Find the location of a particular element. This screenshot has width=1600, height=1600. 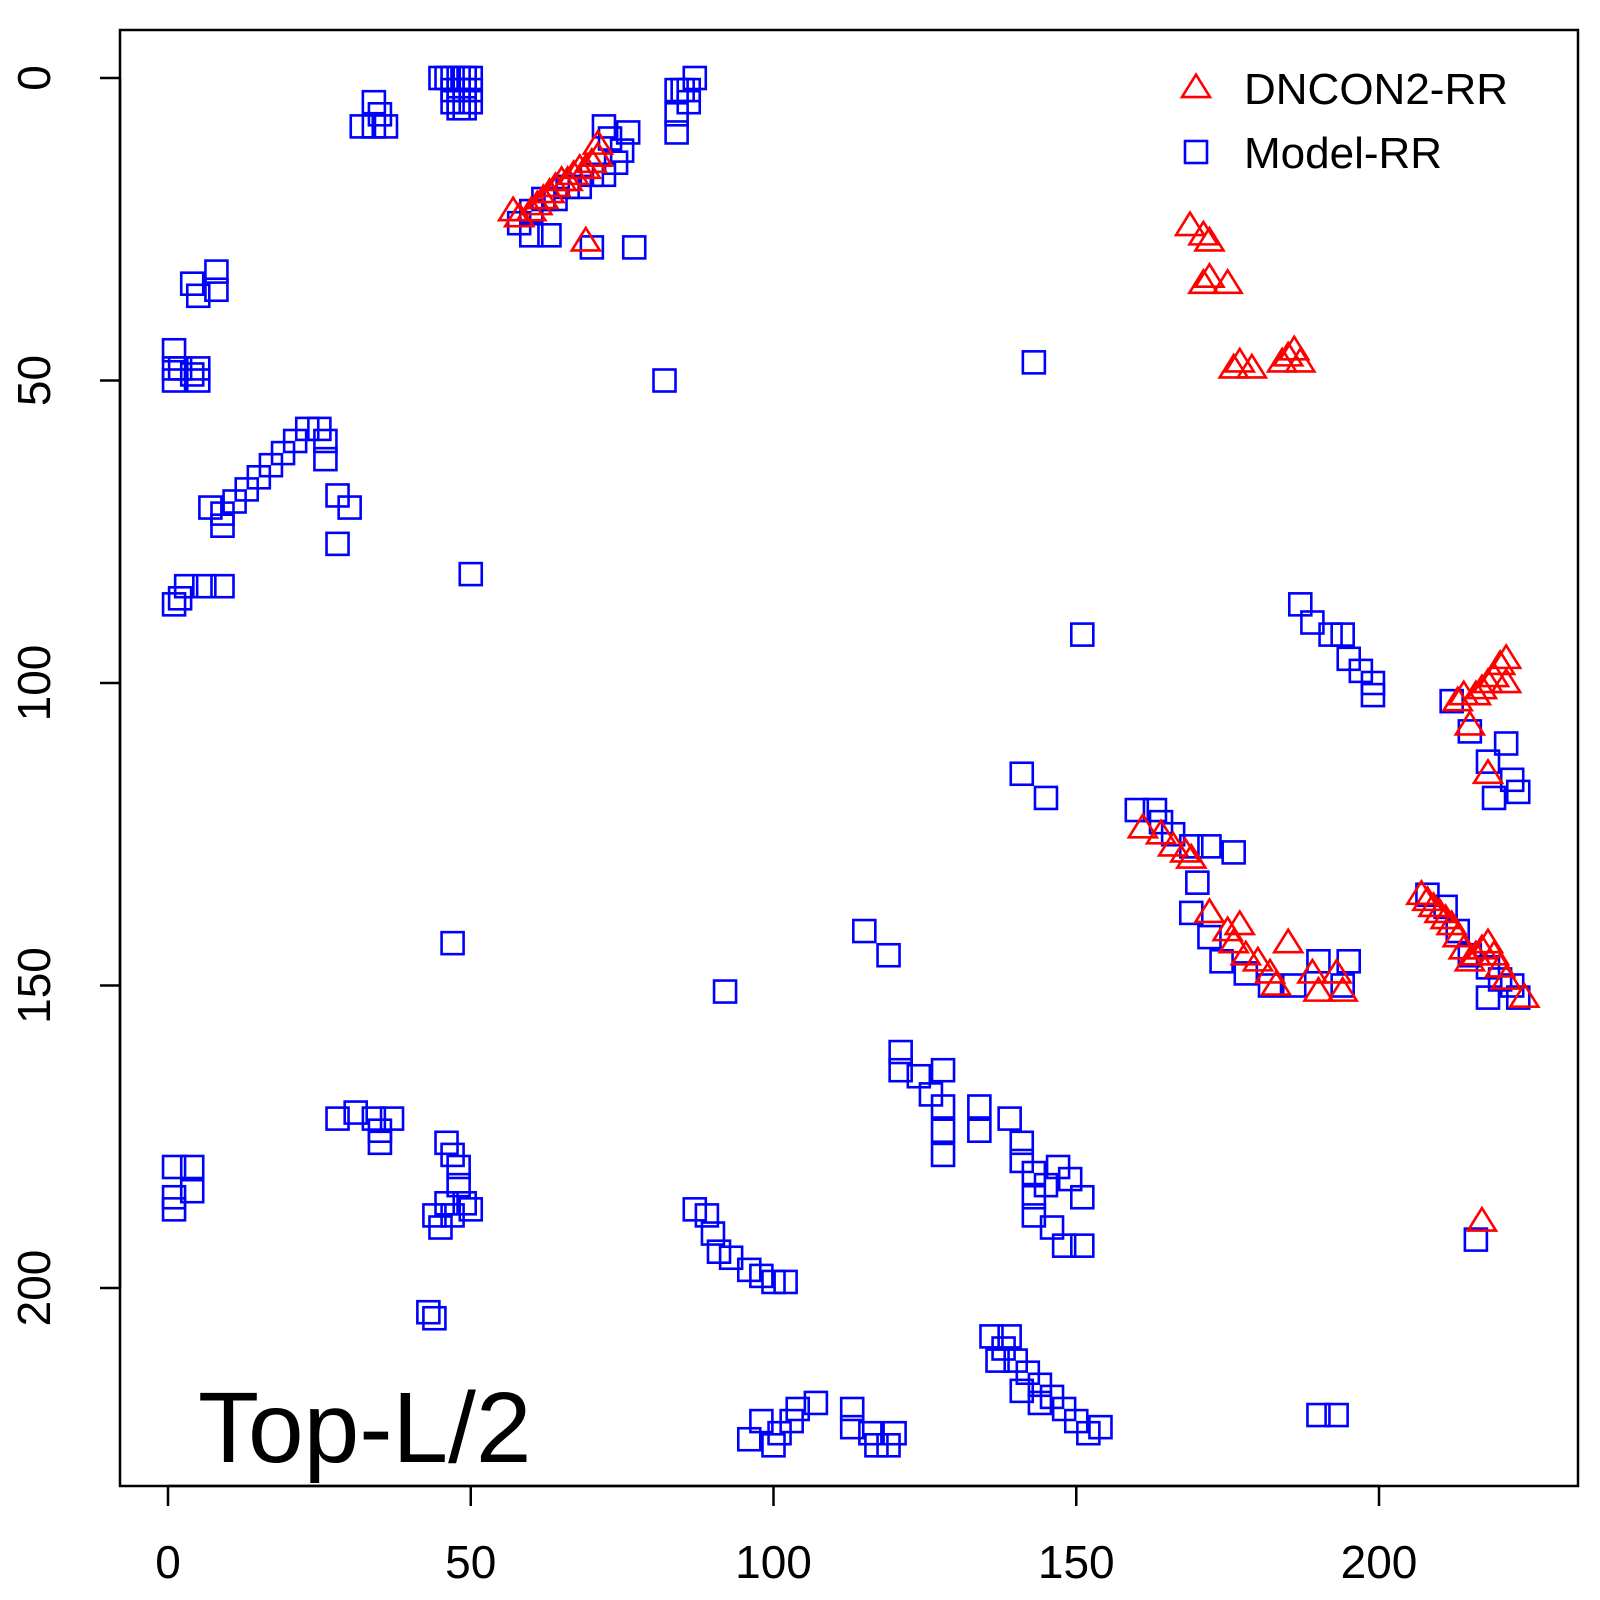

y-tick-label: 50 is located at coordinates (34, 380).